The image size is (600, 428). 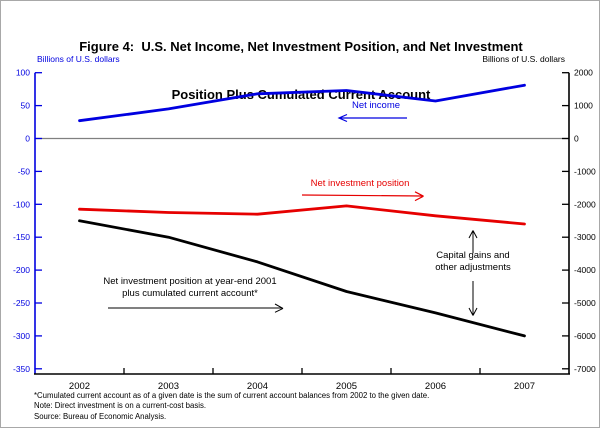 What do you see at coordinates (362, 196) in the screenshot?
I see `net-investment-position-right-arrow` at bounding box center [362, 196].